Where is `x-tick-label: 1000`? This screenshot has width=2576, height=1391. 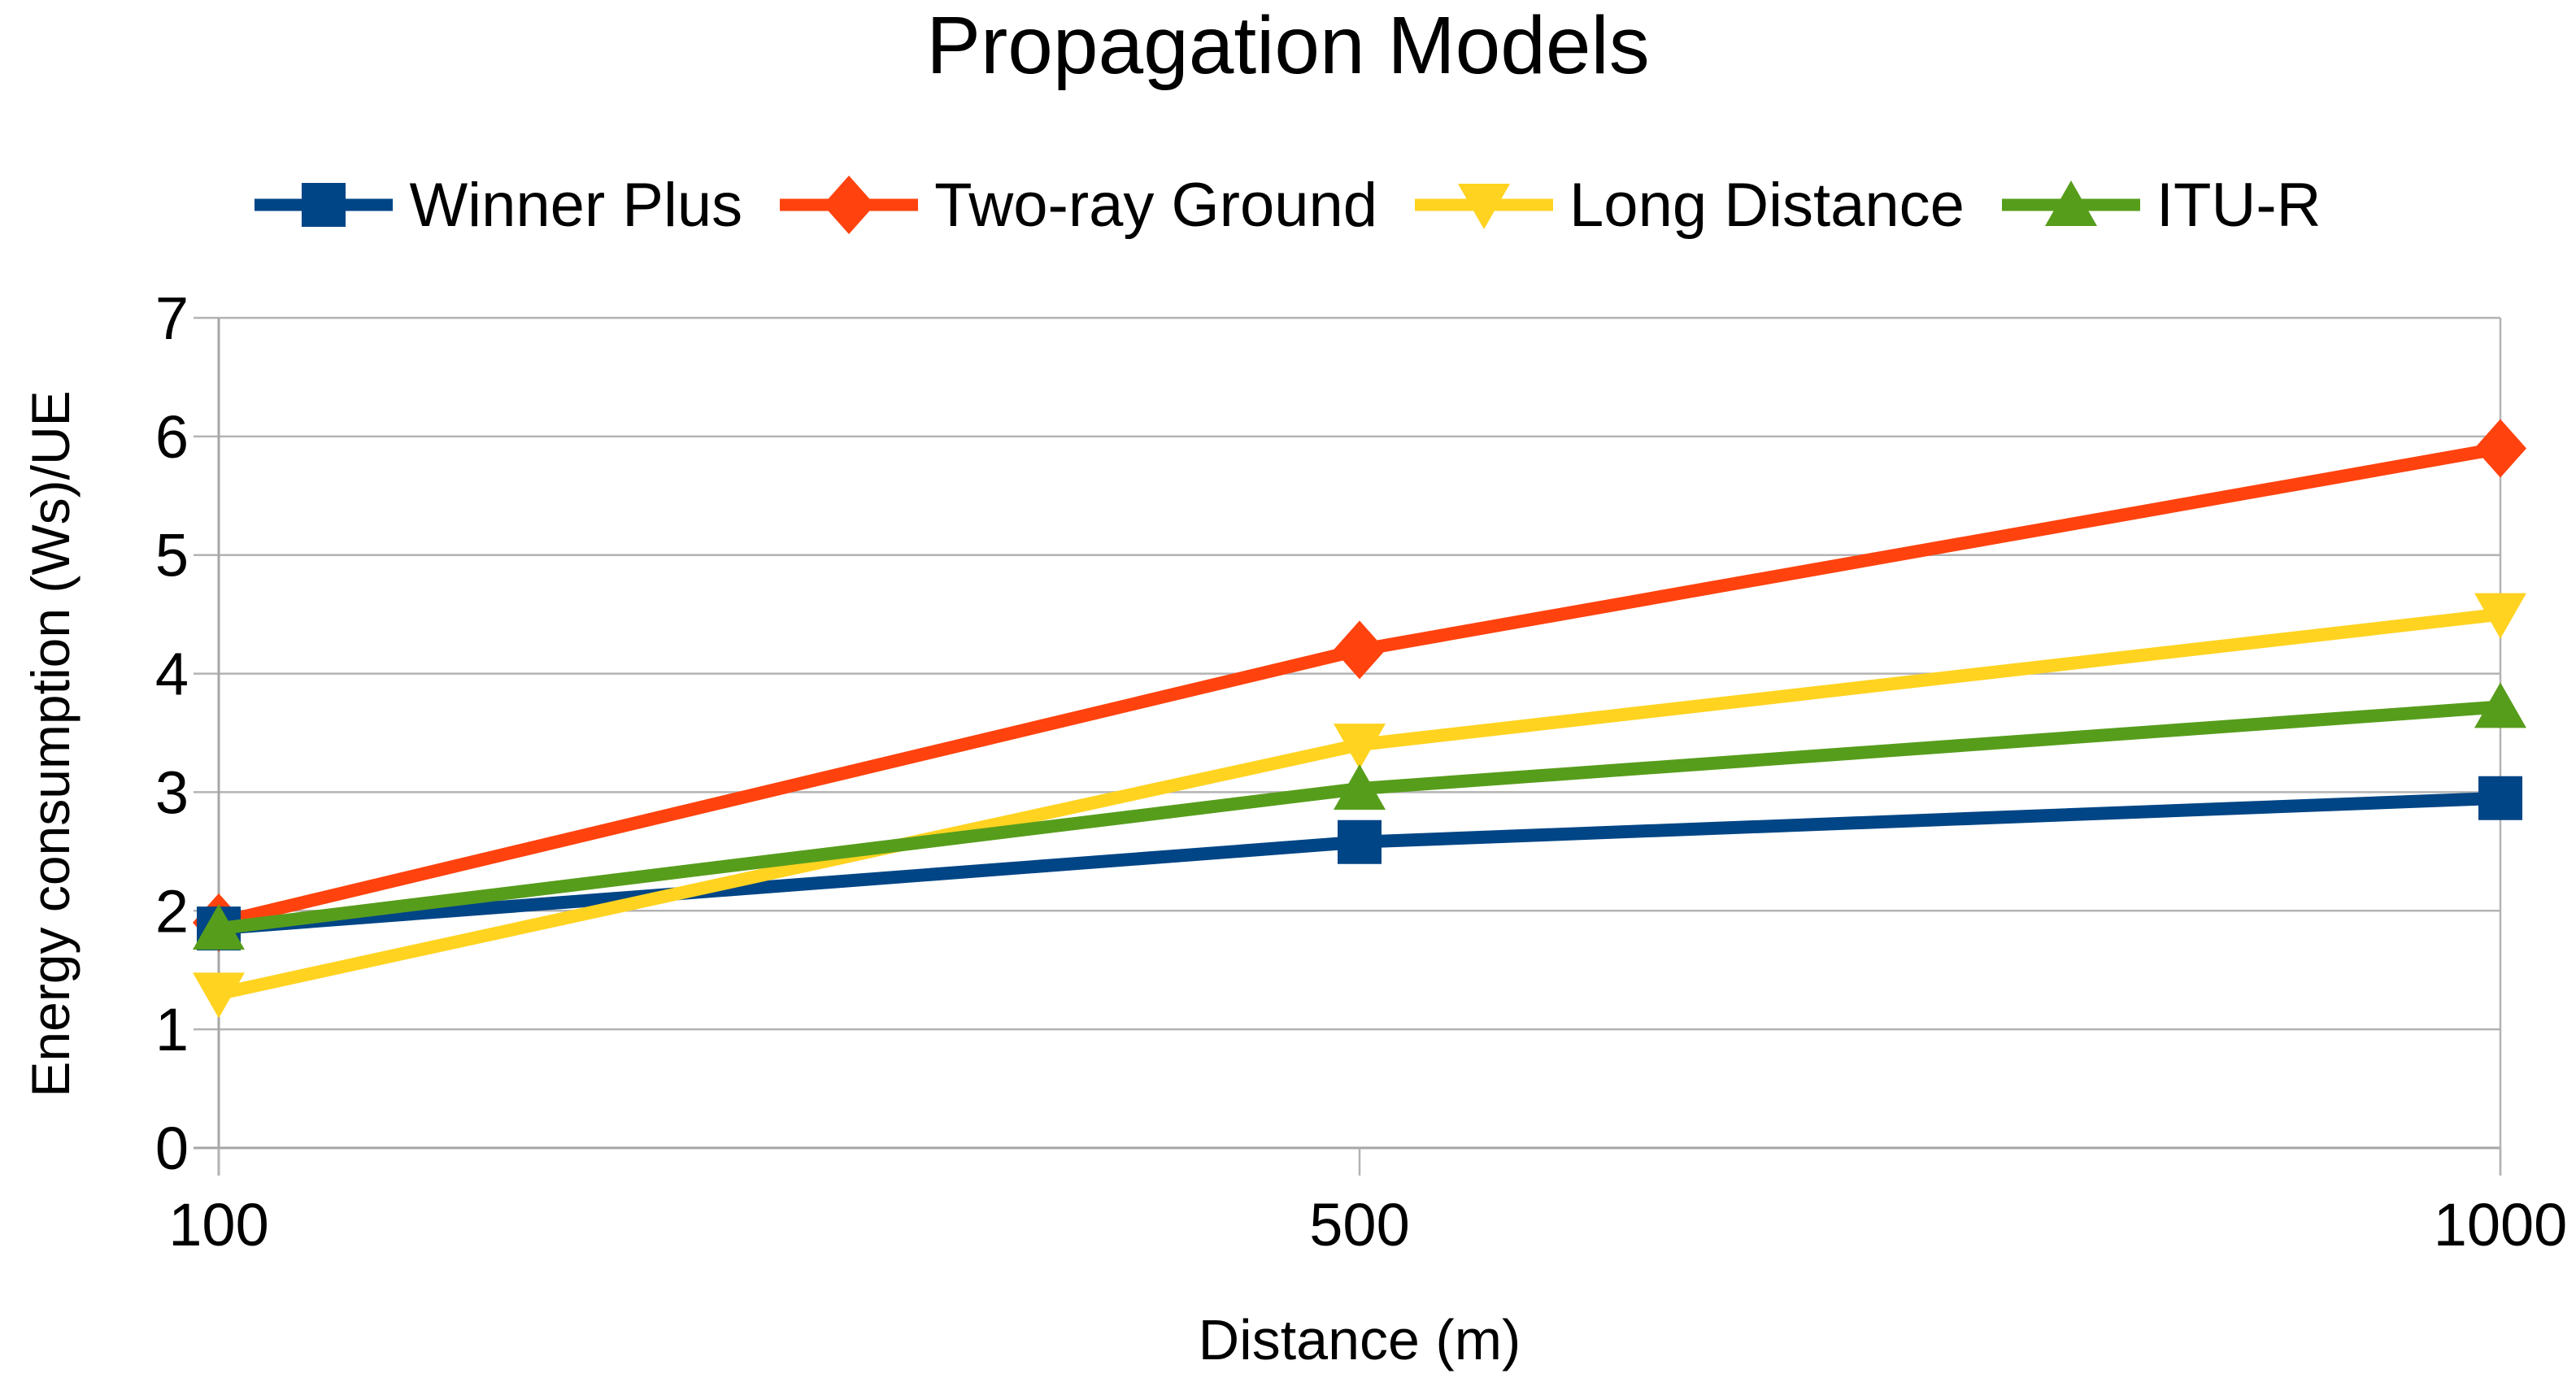
x-tick-label: 1000 is located at coordinates (2501, 1224).